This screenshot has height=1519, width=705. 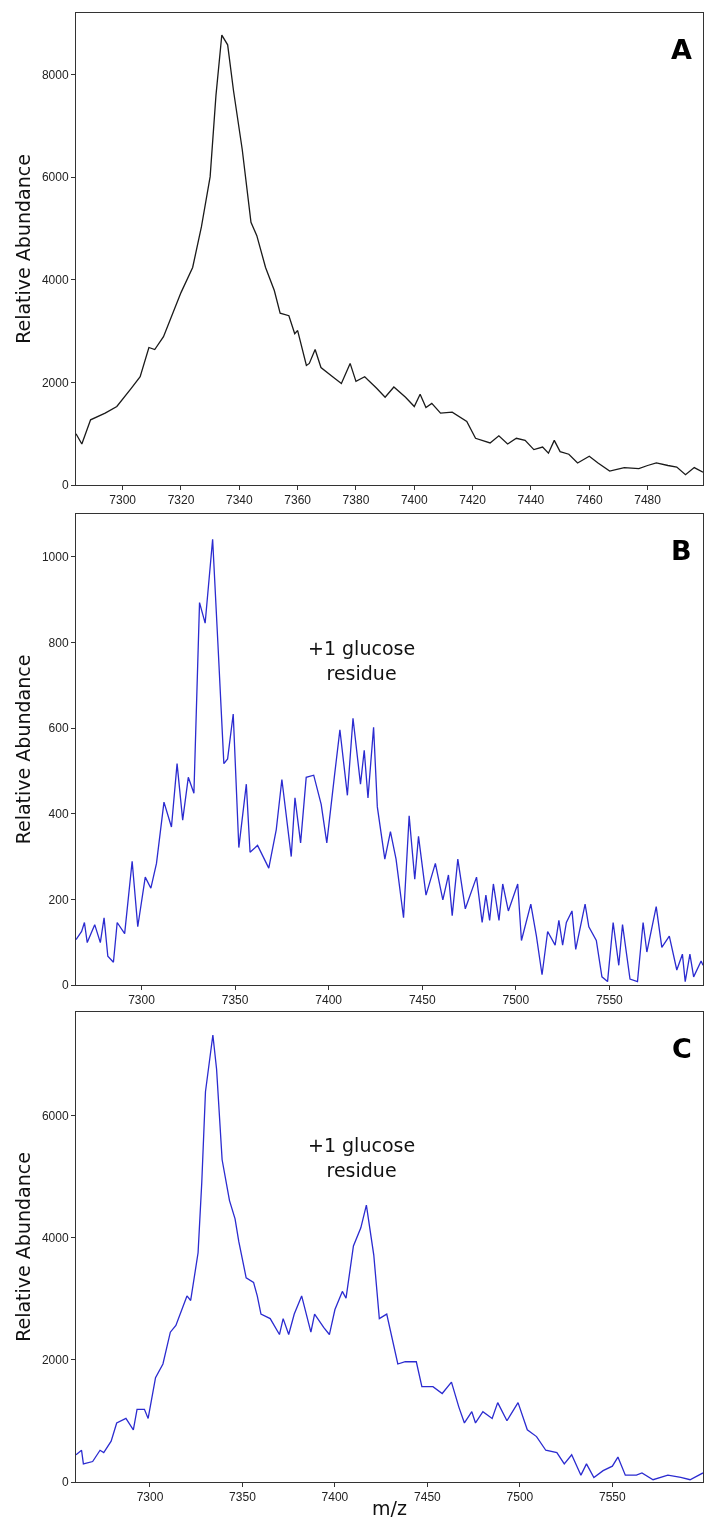 I want to click on x-tick-label: 7340, so click(x=239, y=500).